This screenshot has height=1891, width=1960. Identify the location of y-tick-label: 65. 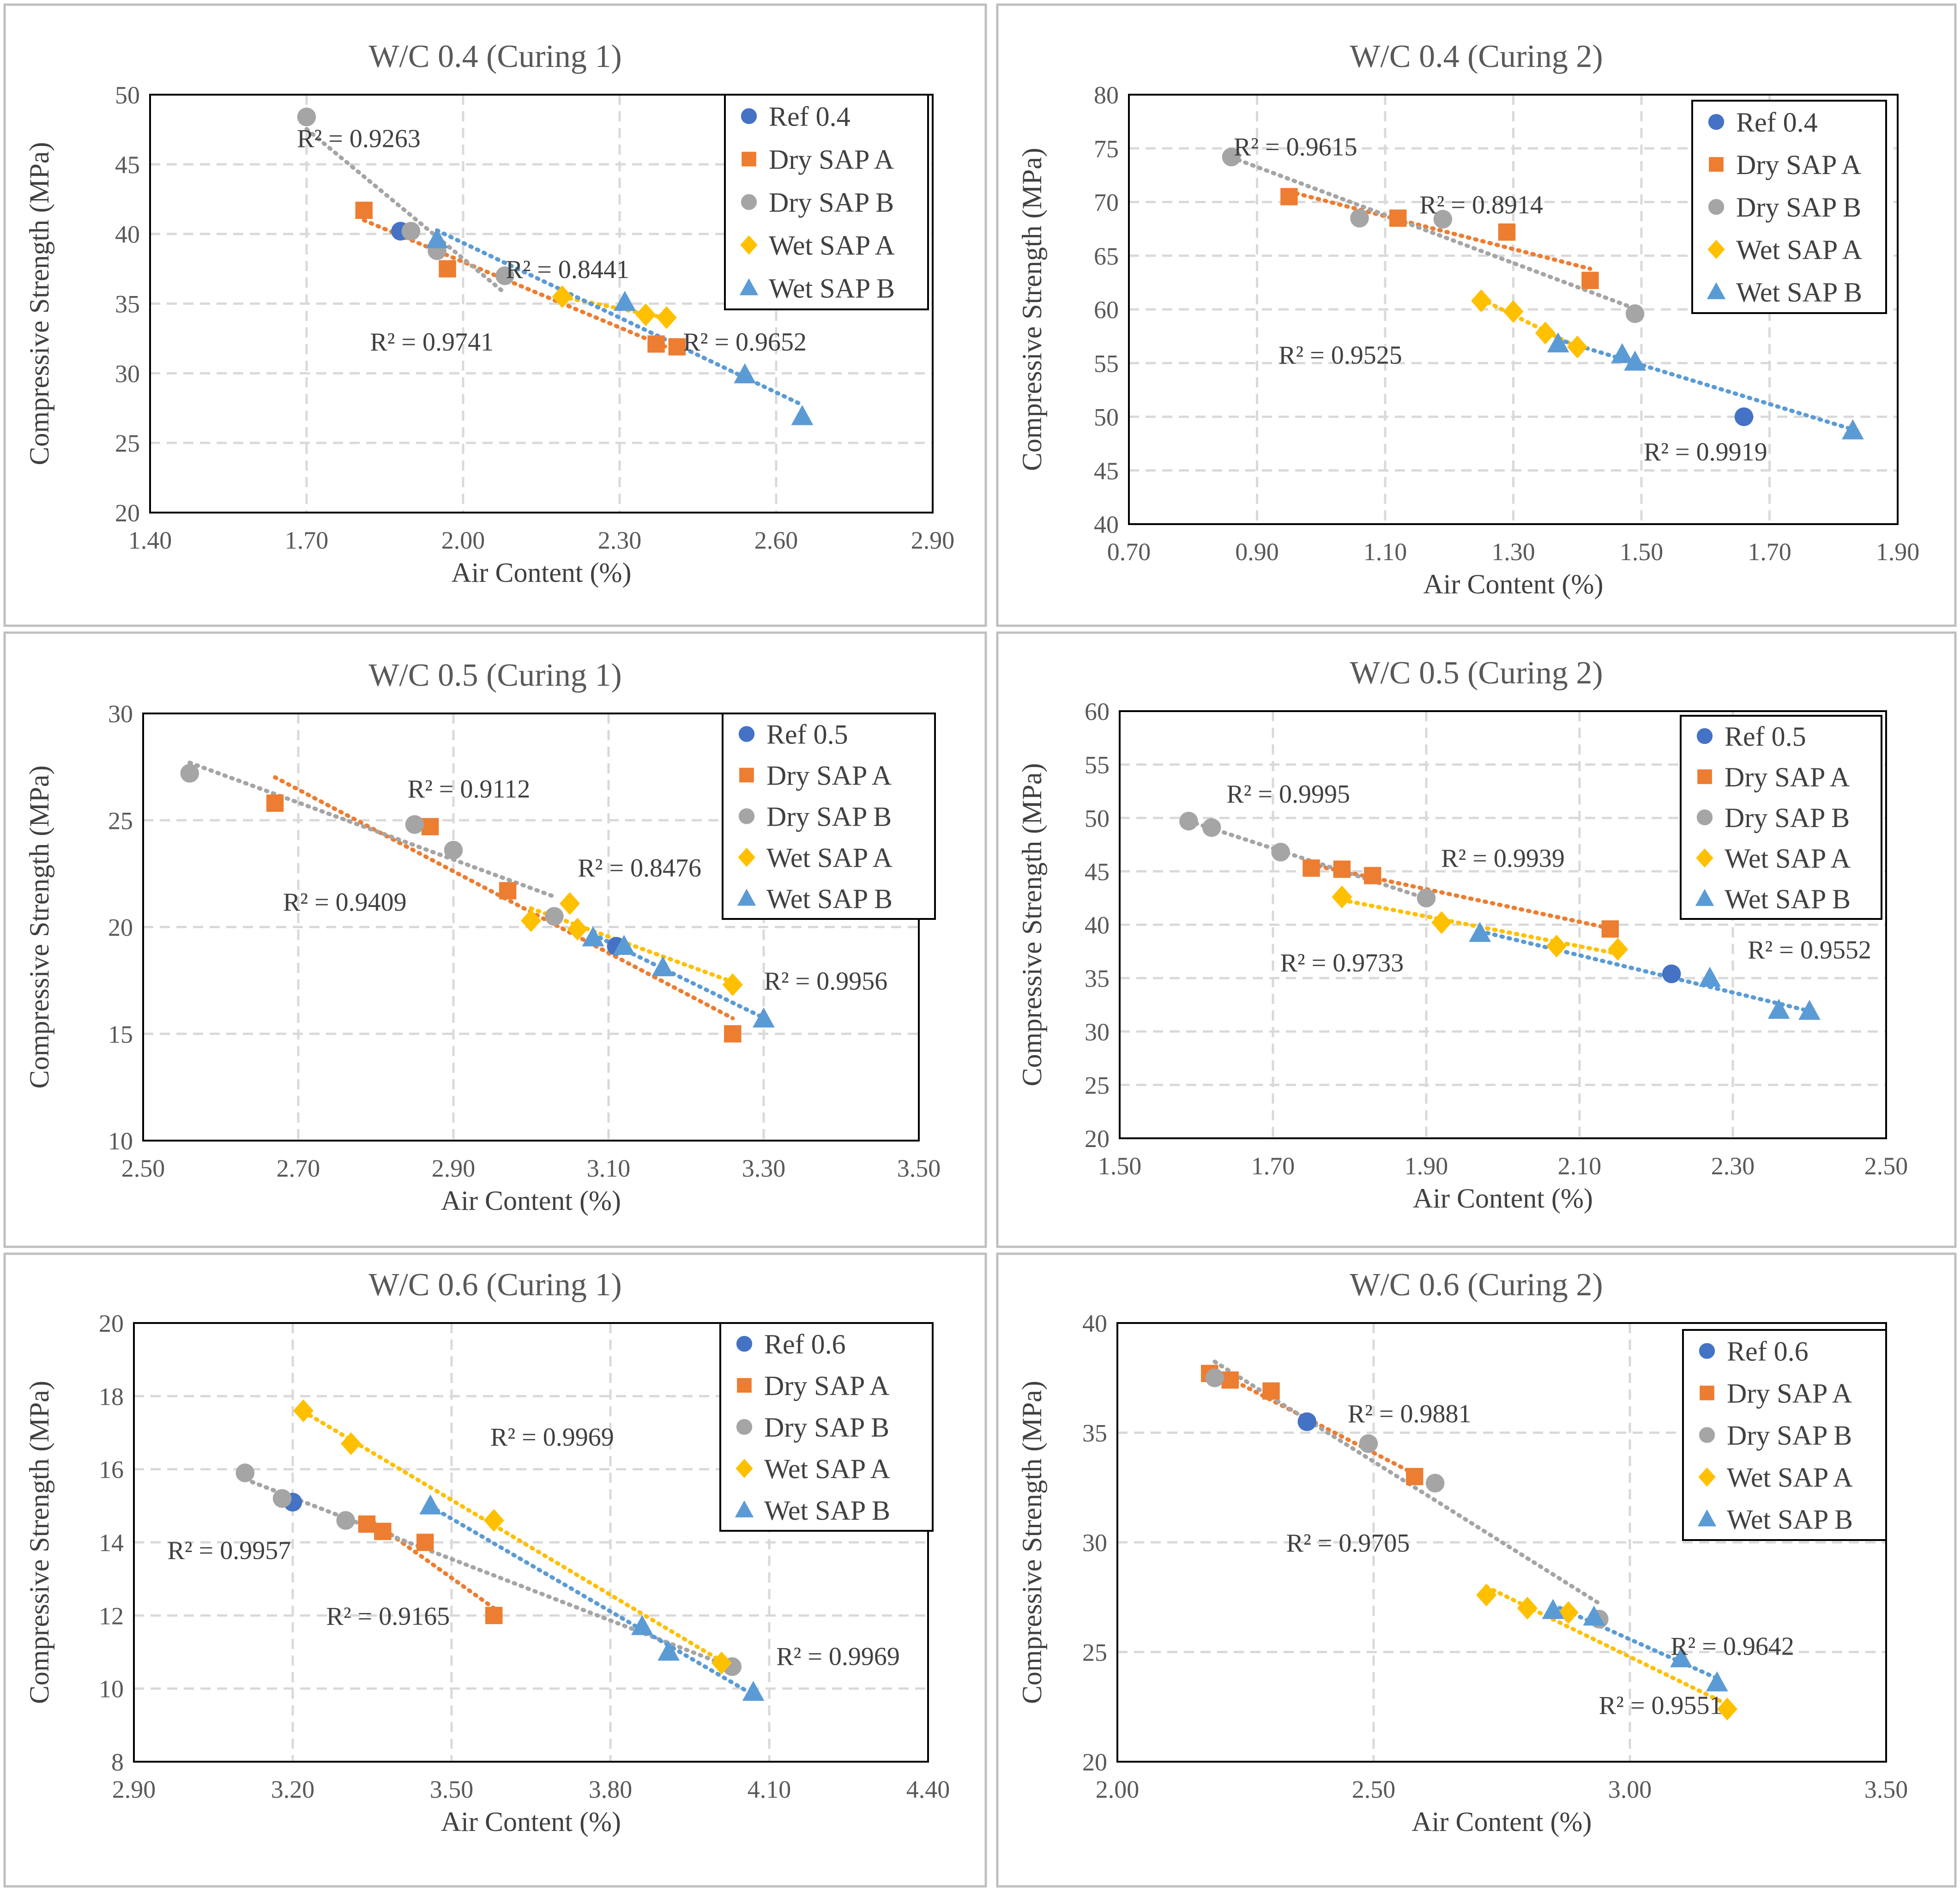
(1106, 256).